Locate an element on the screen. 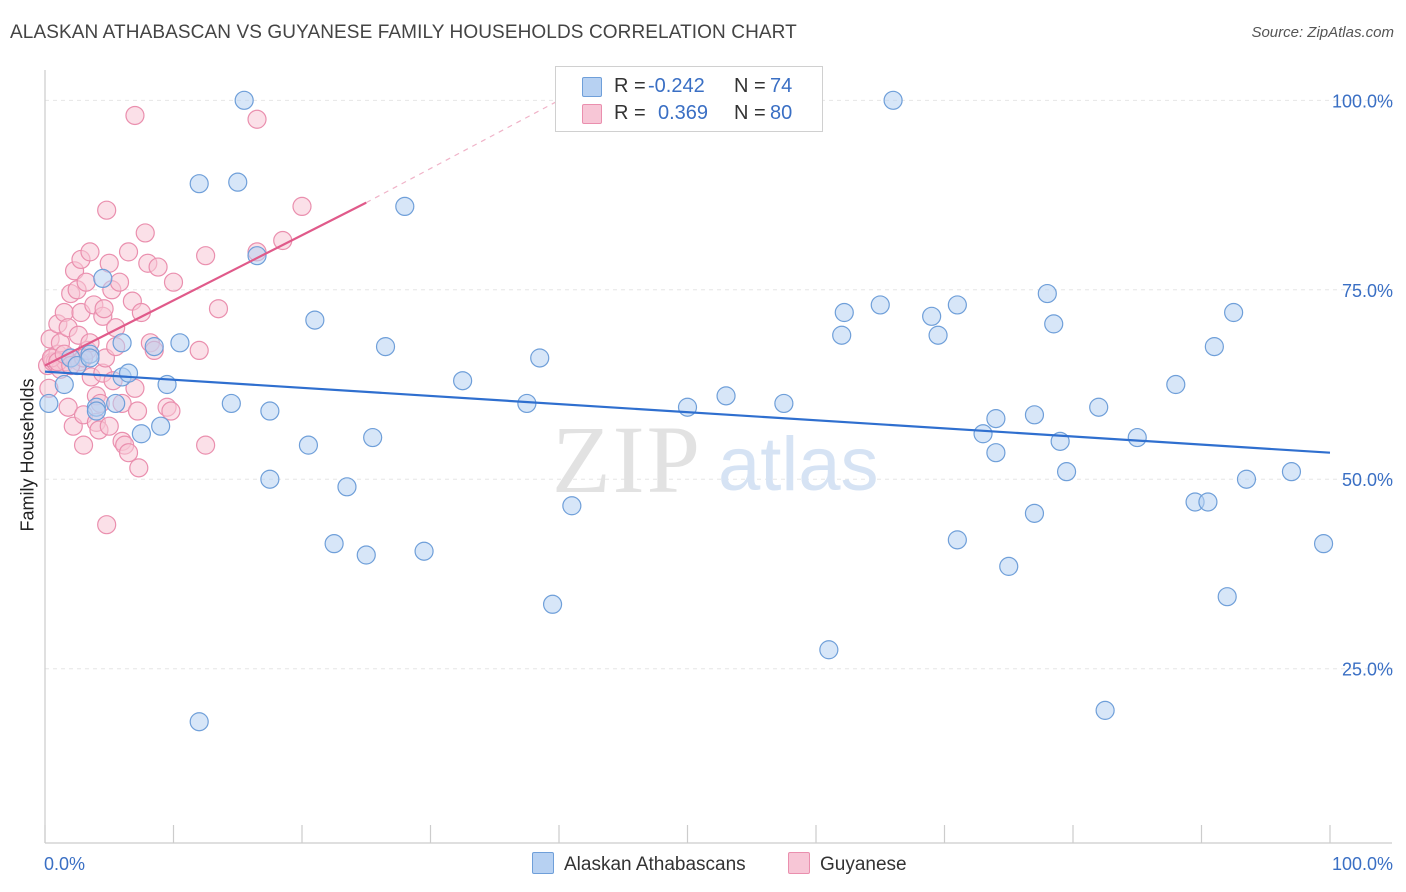 The height and width of the screenshot is (892, 1406). y-tick-label: 100.0% is located at coordinates (1362, 101).